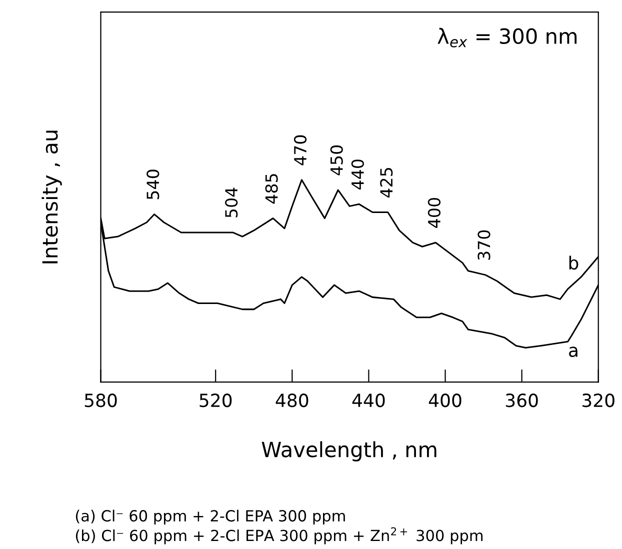 Image resolution: width=622 pixels, height=549 pixels. Describe the element at coordinates (434, 213) in the screenshot. I see `annotation: 400` at that location.